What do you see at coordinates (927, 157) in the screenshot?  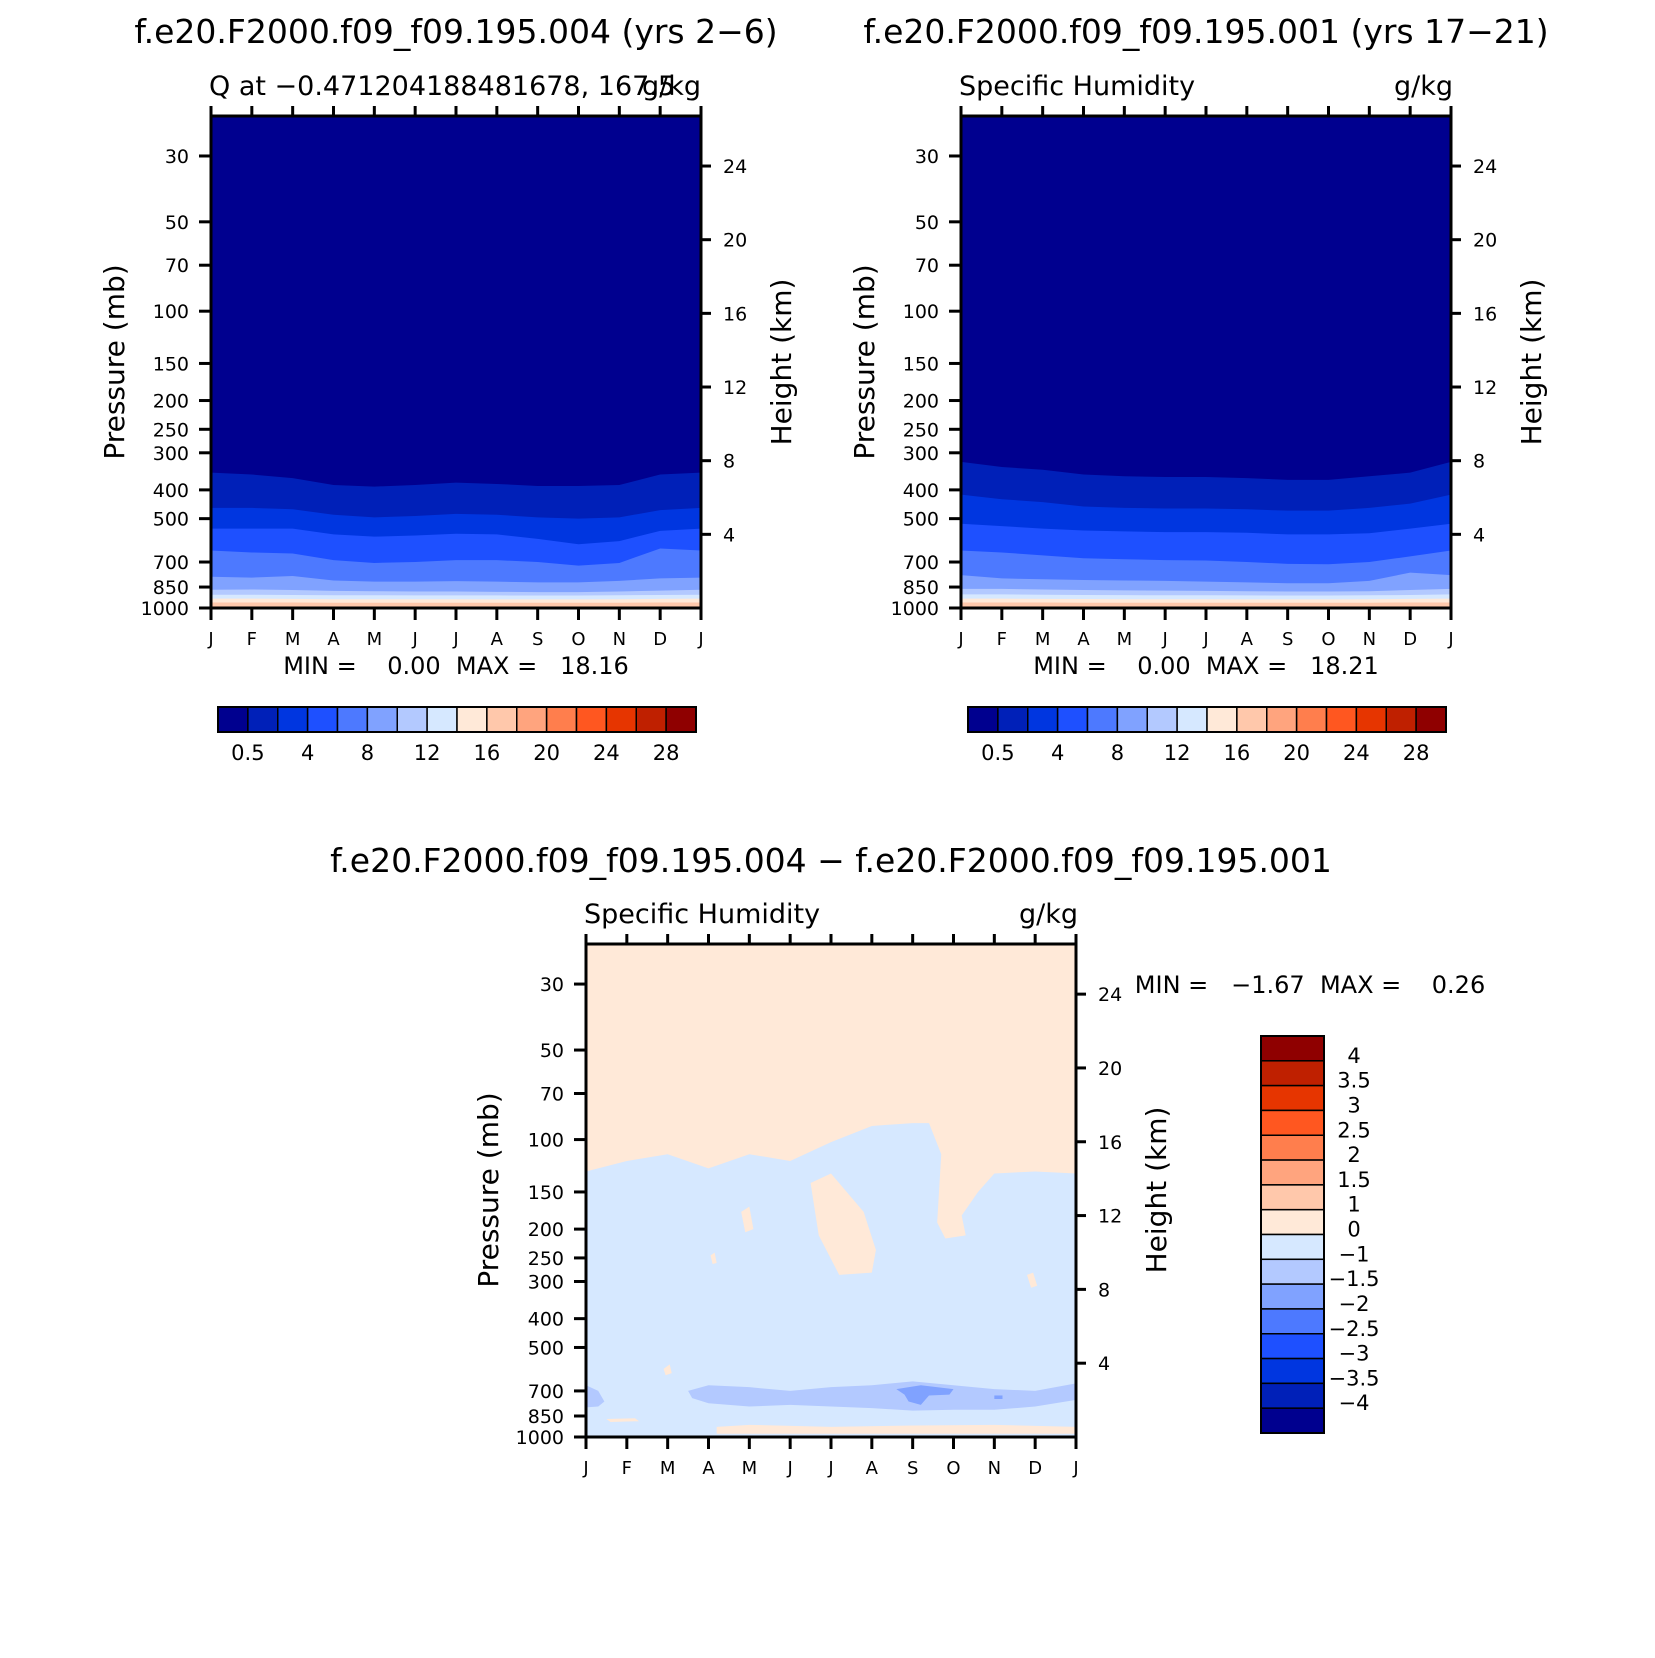 I see `panel2-ptick-label-30: 30` at bounding box center [927, 157].